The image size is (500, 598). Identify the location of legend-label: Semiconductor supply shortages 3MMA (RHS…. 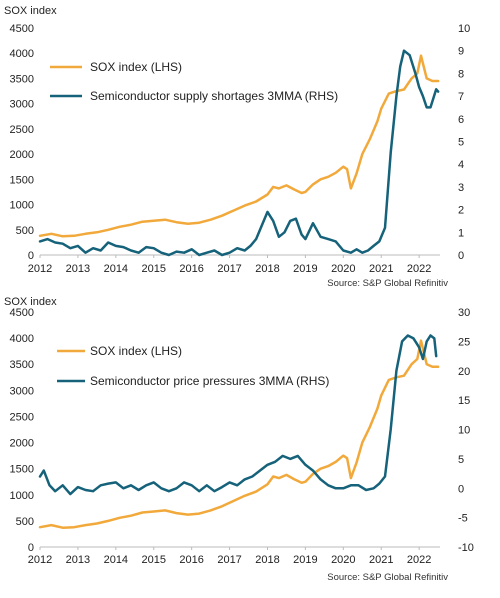
(214, 96).